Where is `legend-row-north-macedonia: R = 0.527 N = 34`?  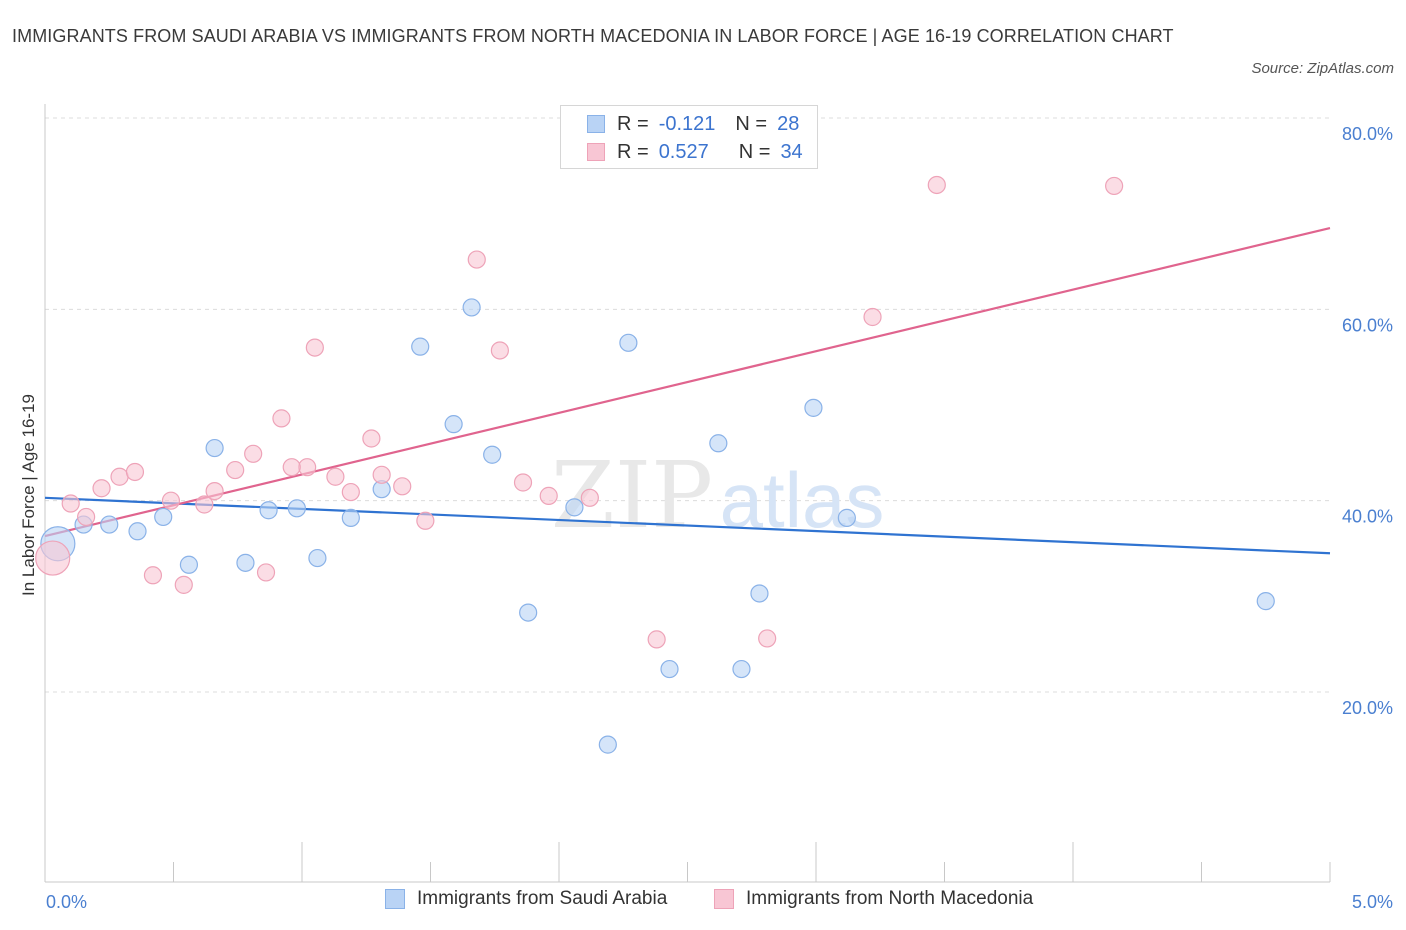
legend-row-north-macedonia: R = 0.527 N = 34 is located at coordinates (695, 152).